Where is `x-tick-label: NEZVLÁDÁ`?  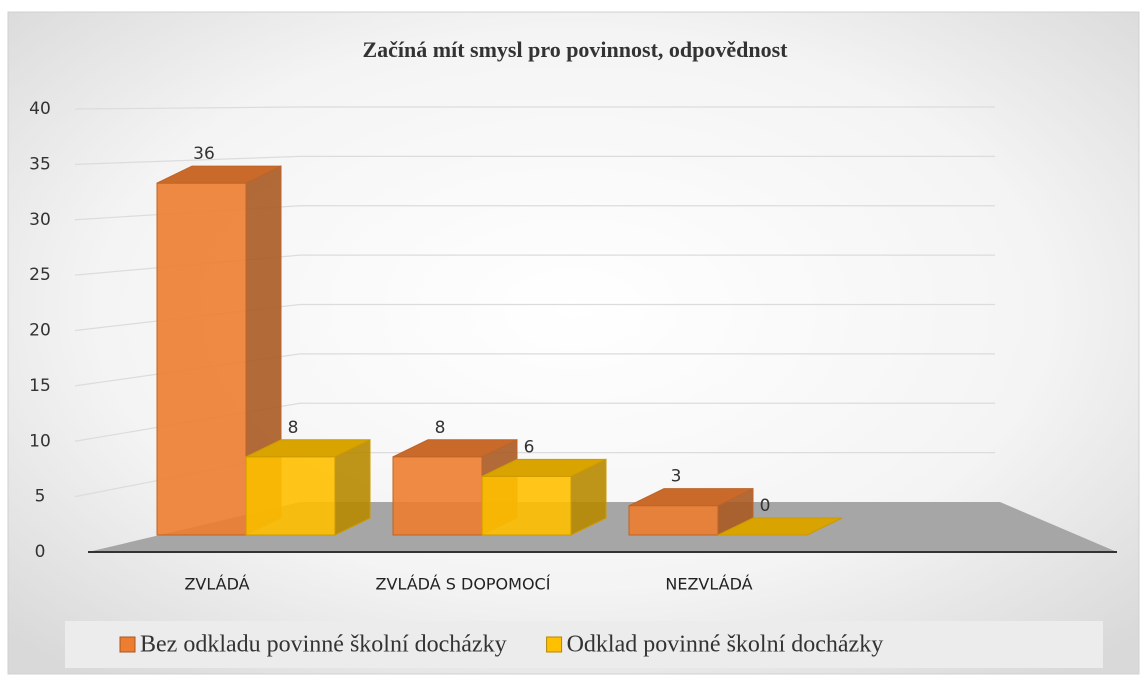 x-tick-label: NEZVLÁDÁ is located at coordinates (708, 584).